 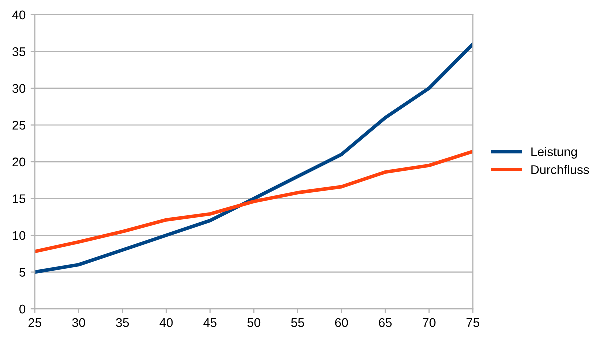 What do you see at coordinates (35, 323) in the screenshot?
I see `x-tick-label: 25` at bounding box center [35, 323].